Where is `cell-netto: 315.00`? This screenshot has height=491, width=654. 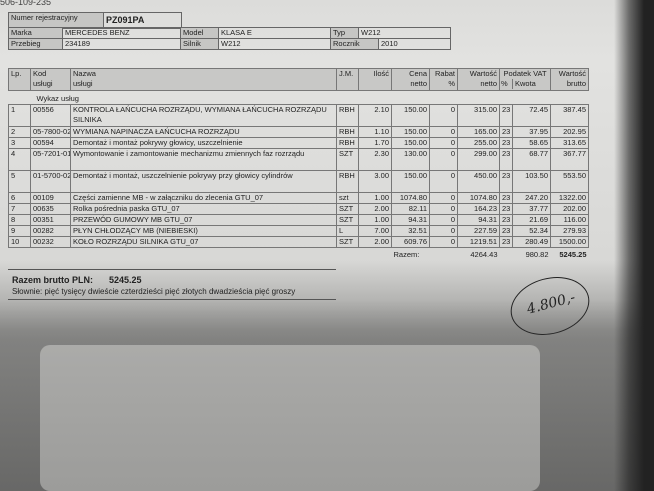 cell-netto: 315.00 is located at coordinates (478, 115).